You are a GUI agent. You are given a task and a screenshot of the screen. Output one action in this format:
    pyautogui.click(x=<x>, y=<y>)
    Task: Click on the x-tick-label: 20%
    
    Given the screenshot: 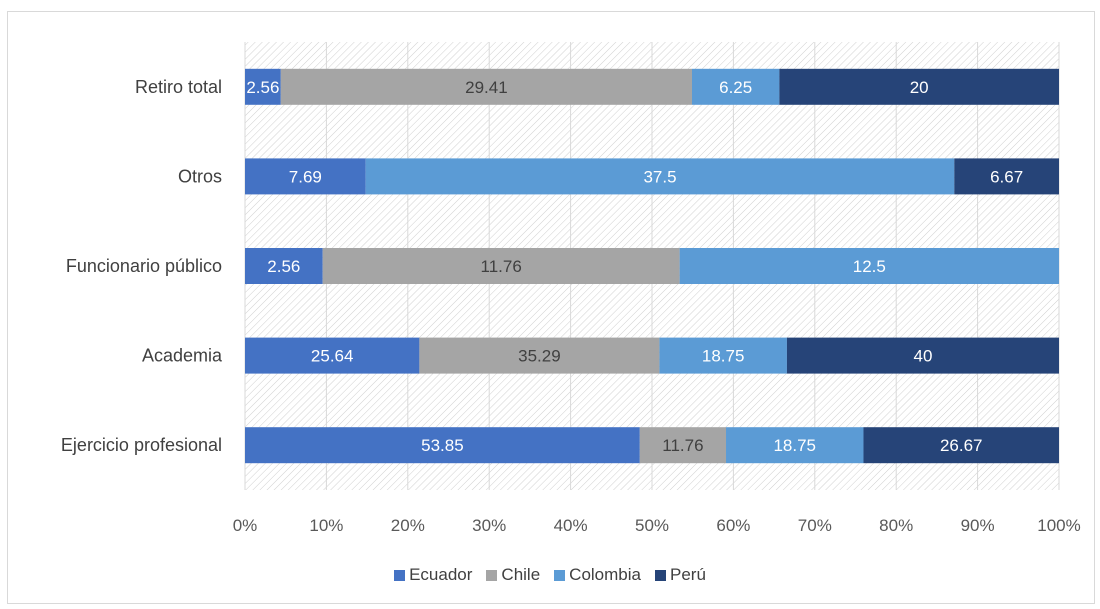 What is the action you would take?
    pyautogui.click(x=408, y=525)
    